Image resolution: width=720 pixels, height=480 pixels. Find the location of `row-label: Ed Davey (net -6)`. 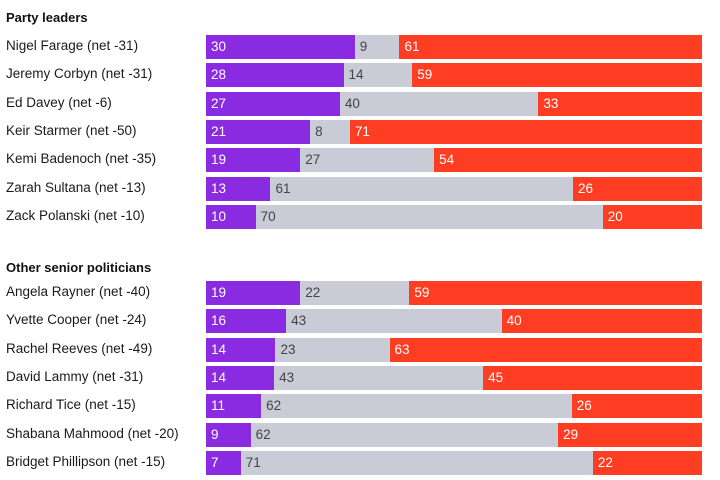

row-label: Ed Davey (net -6) is located at coordinates (59, 102).